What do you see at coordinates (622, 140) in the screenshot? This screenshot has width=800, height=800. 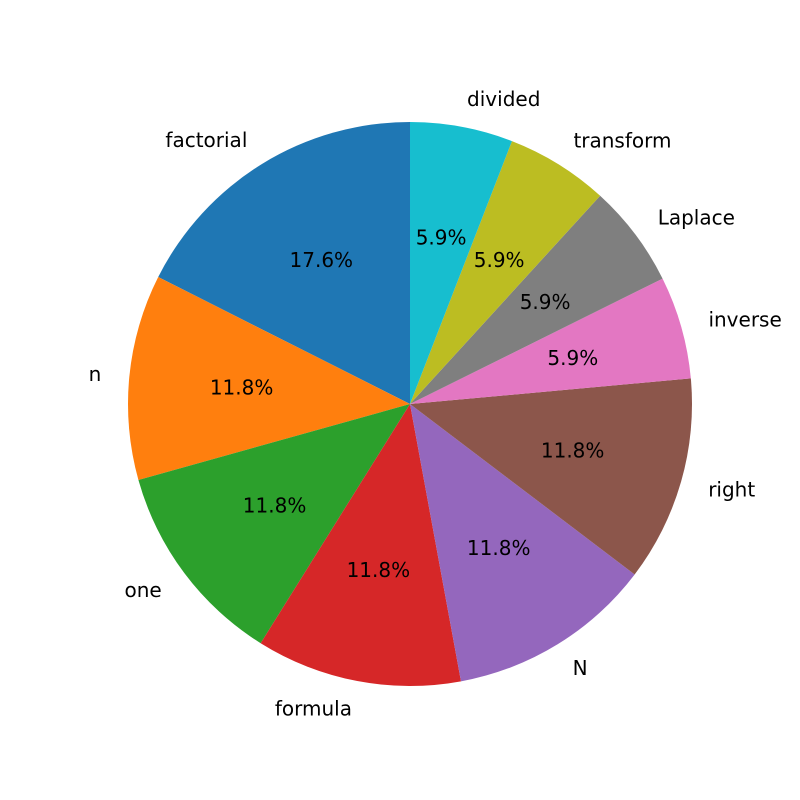 I see `slice-label-transform: transform` at bounding box center [622, 140].